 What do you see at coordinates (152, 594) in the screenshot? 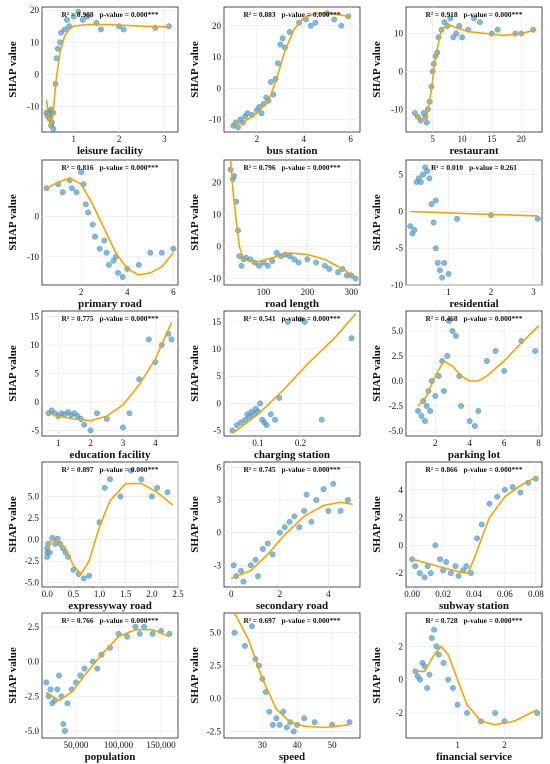
I see `x-tick-label: 2.0` at bounding box center [152, 594].